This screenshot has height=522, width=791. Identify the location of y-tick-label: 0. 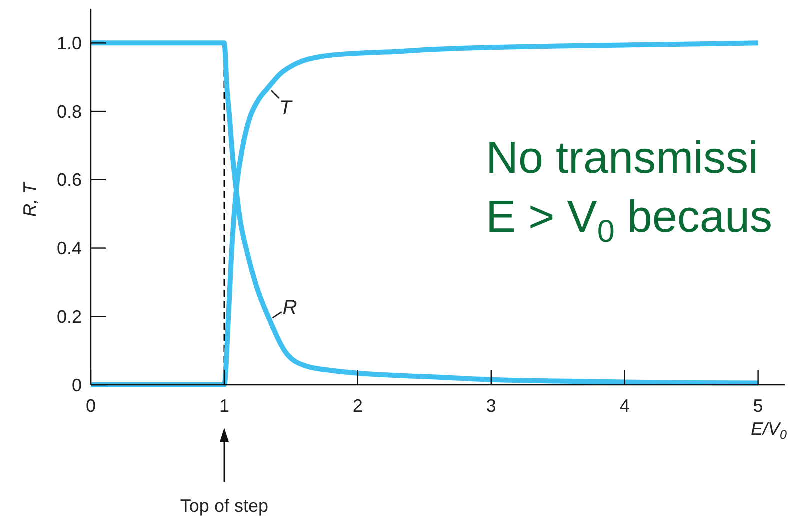
(77, 385).